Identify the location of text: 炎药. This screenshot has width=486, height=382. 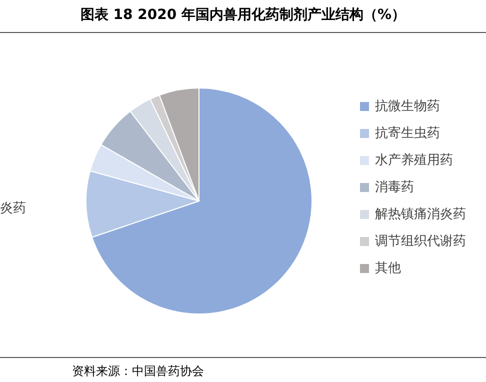
(13, 208).